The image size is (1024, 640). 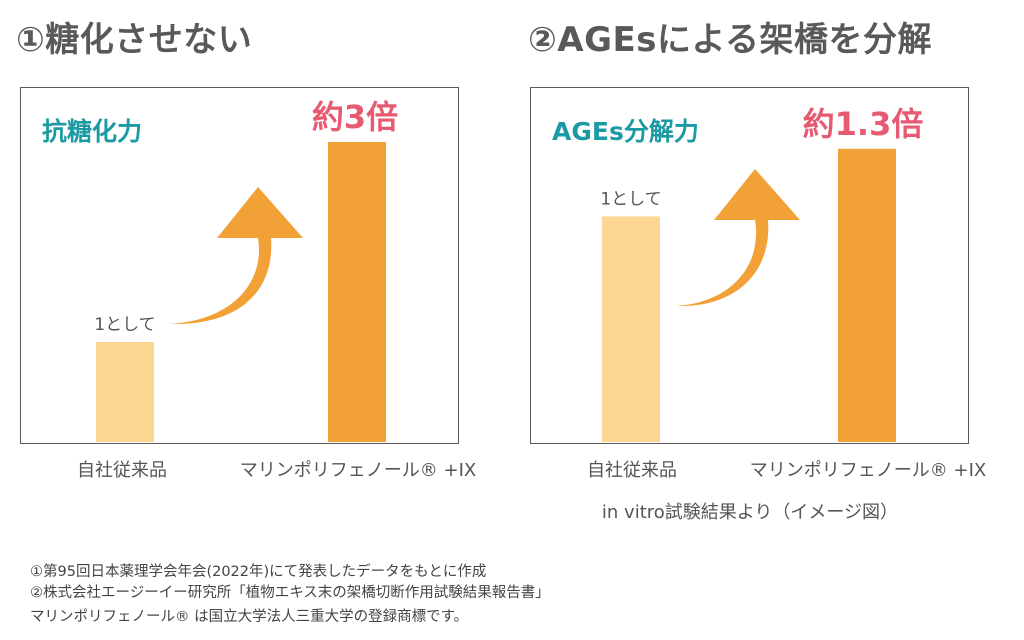 What do you see at coordinates (863, 124) in the screenshot?
I see `product-bar-label: 約1.3倍` at bounding box center [863, 124].